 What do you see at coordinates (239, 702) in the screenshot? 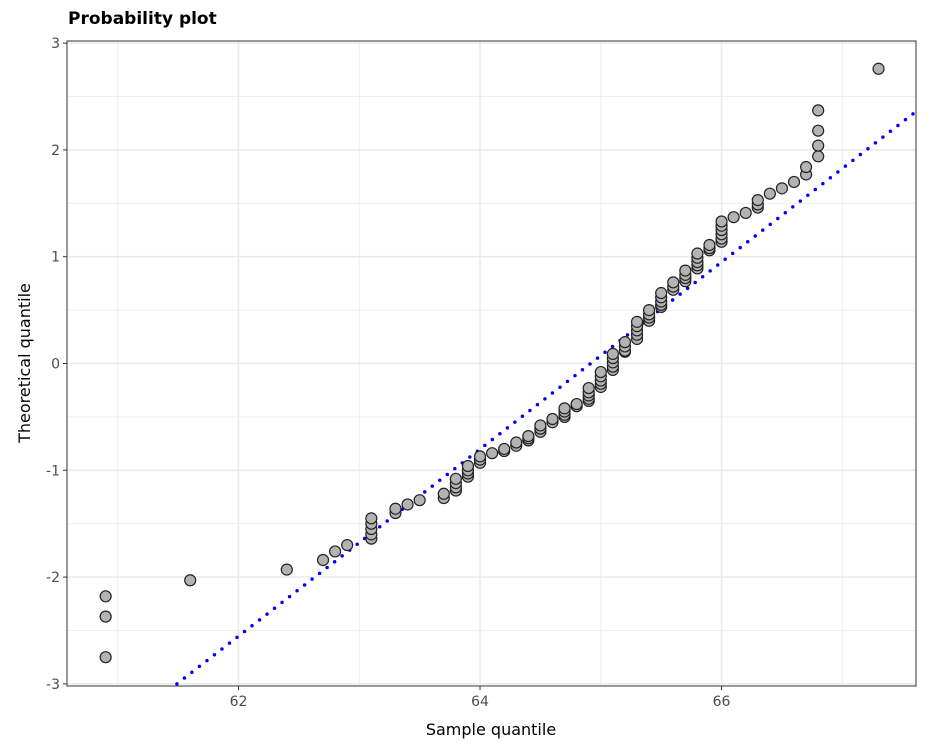
I see `x-tick-label: 62` at bounding box center [239, 702].